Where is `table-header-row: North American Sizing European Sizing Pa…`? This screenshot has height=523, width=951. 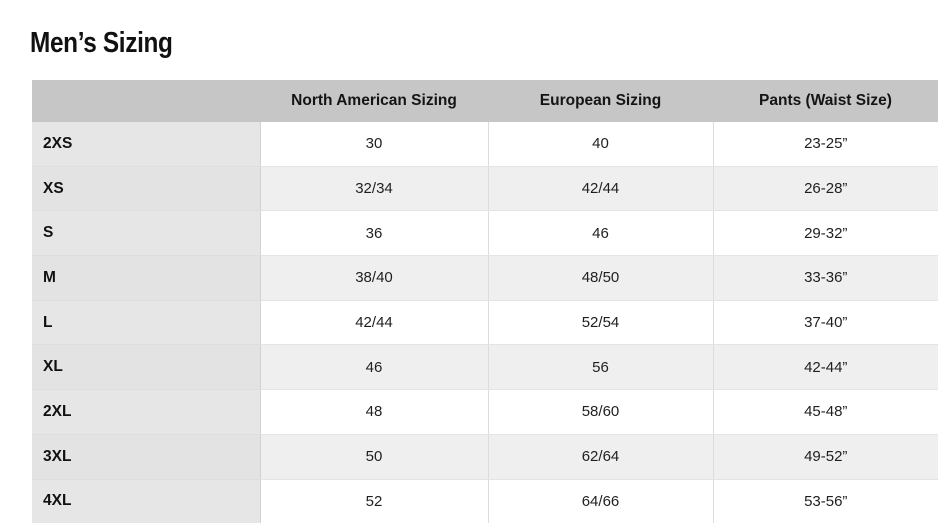 table-header-row: North American Sizing European Sizing Pa… is located at coordinates (485, 101).